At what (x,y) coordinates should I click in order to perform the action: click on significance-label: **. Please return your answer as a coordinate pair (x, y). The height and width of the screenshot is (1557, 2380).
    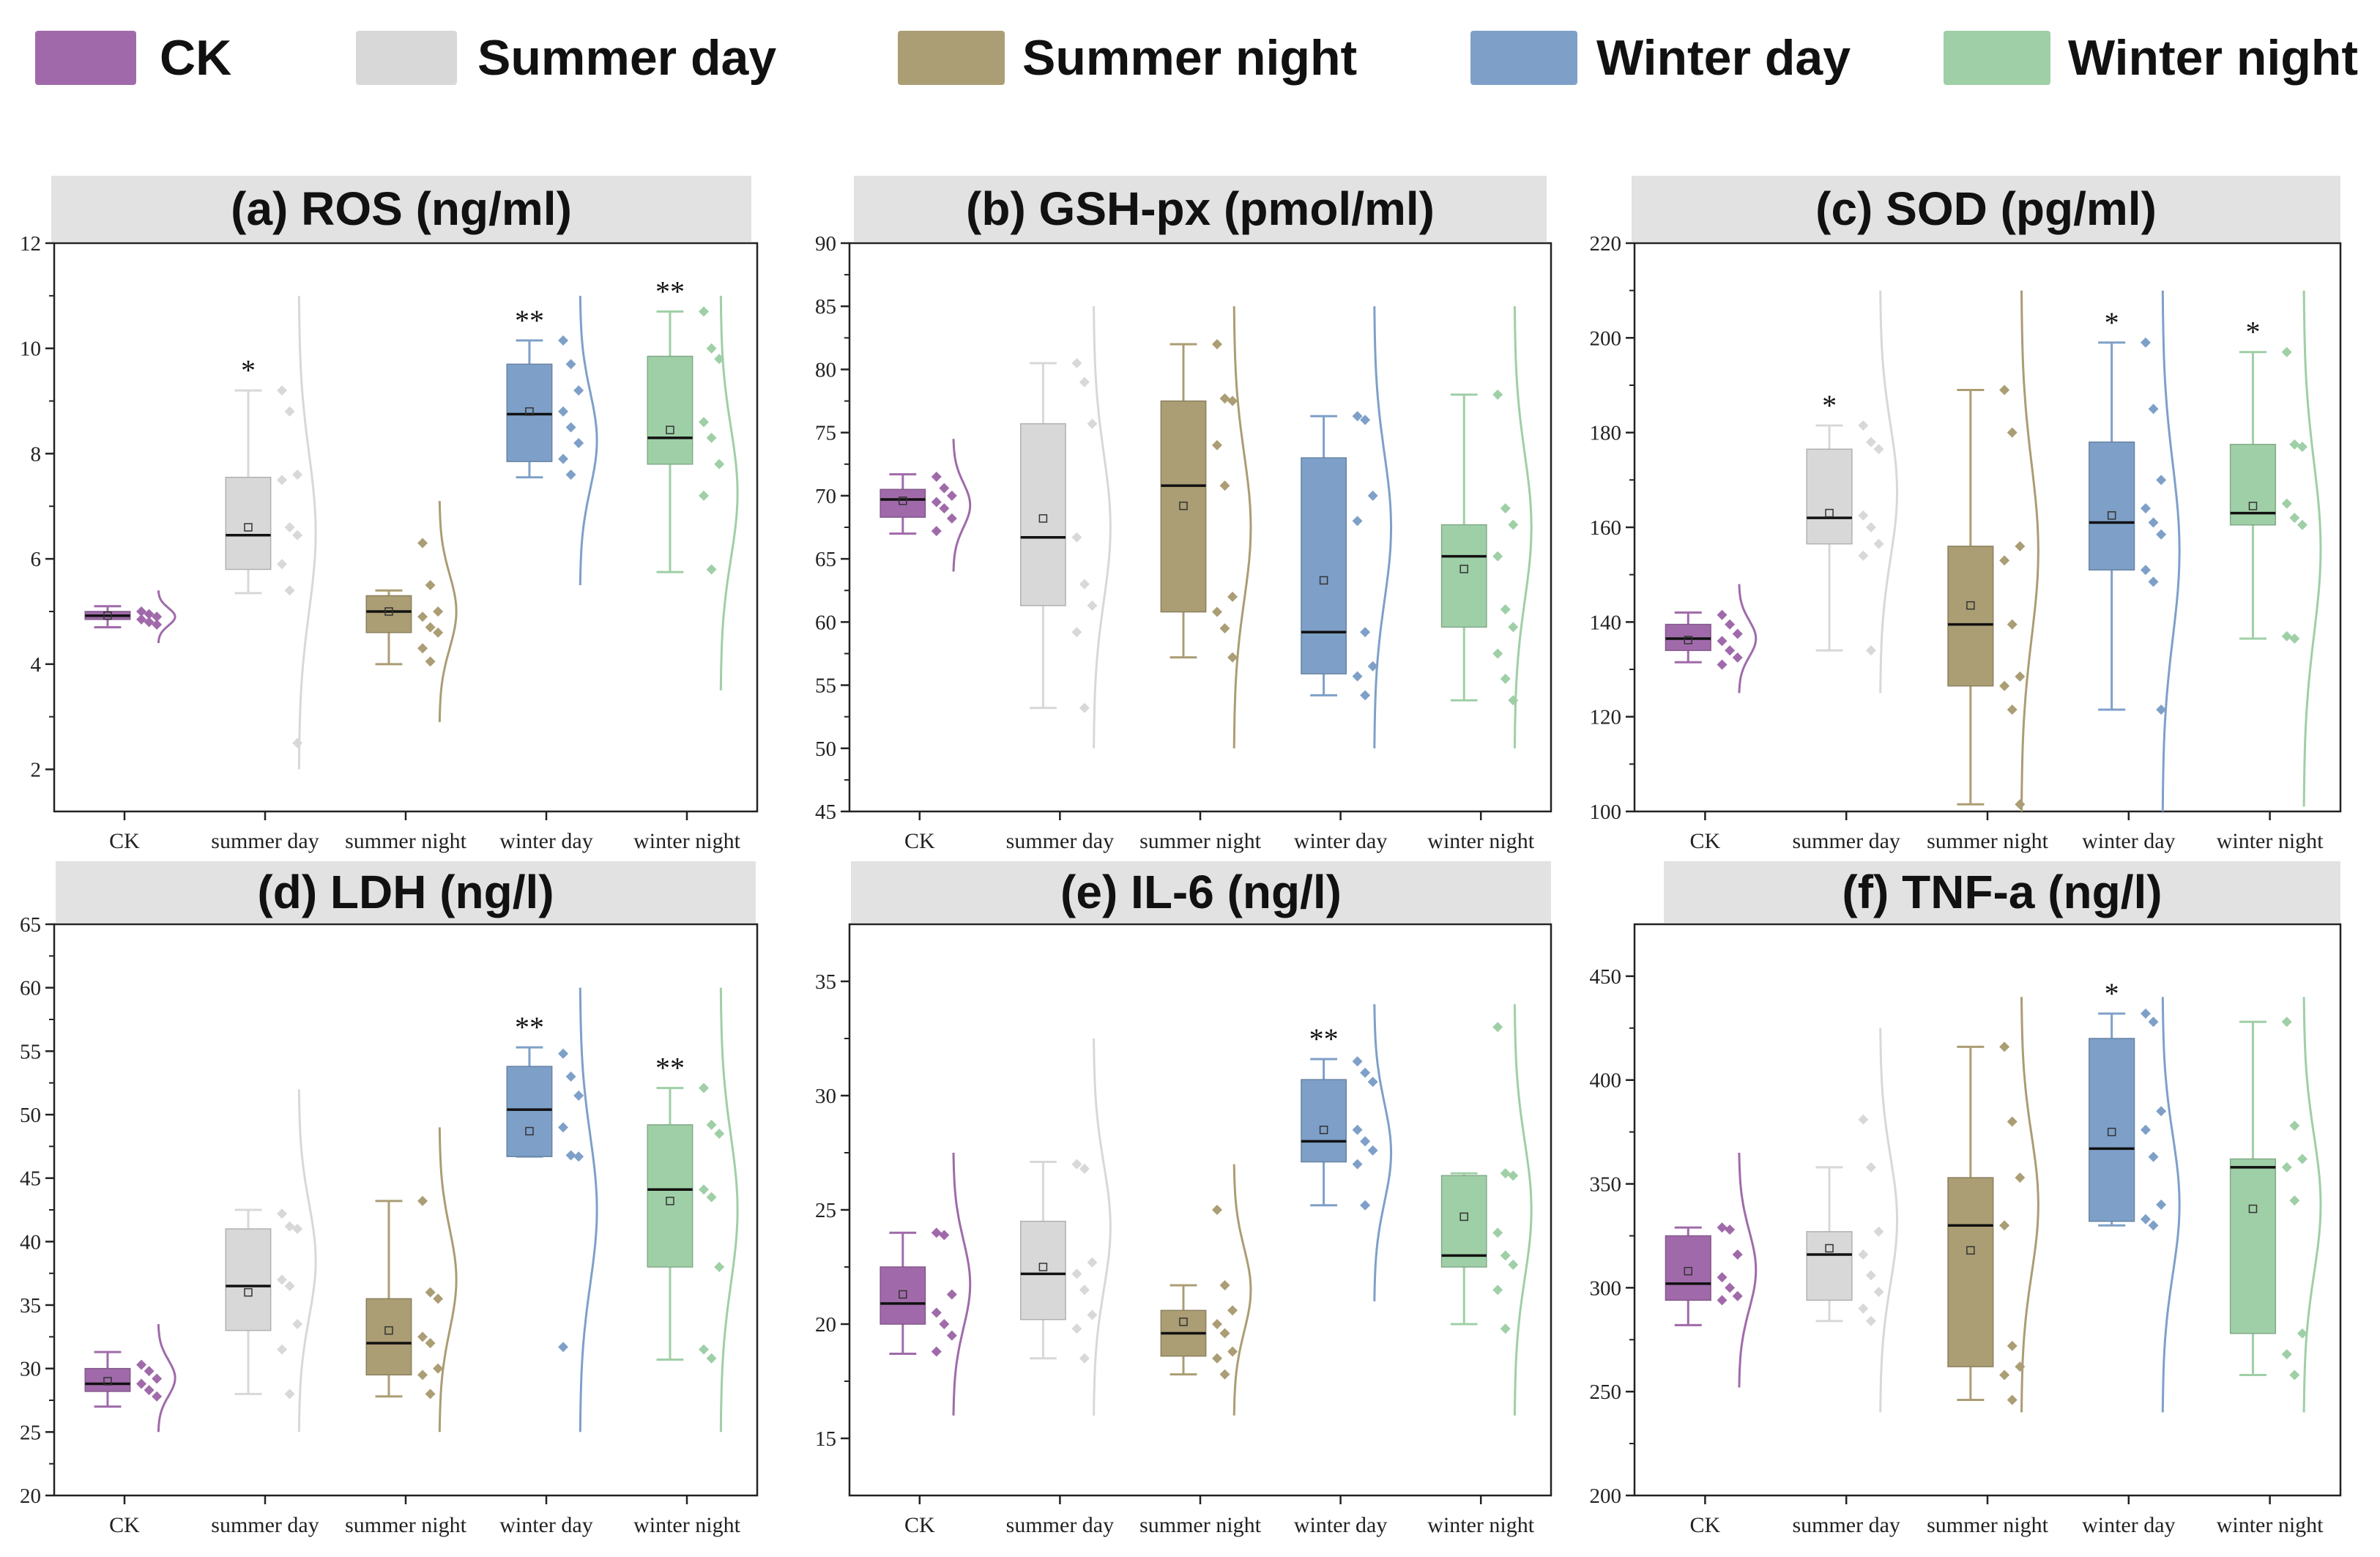
    Looking at the image, I should click on (670, 1068).